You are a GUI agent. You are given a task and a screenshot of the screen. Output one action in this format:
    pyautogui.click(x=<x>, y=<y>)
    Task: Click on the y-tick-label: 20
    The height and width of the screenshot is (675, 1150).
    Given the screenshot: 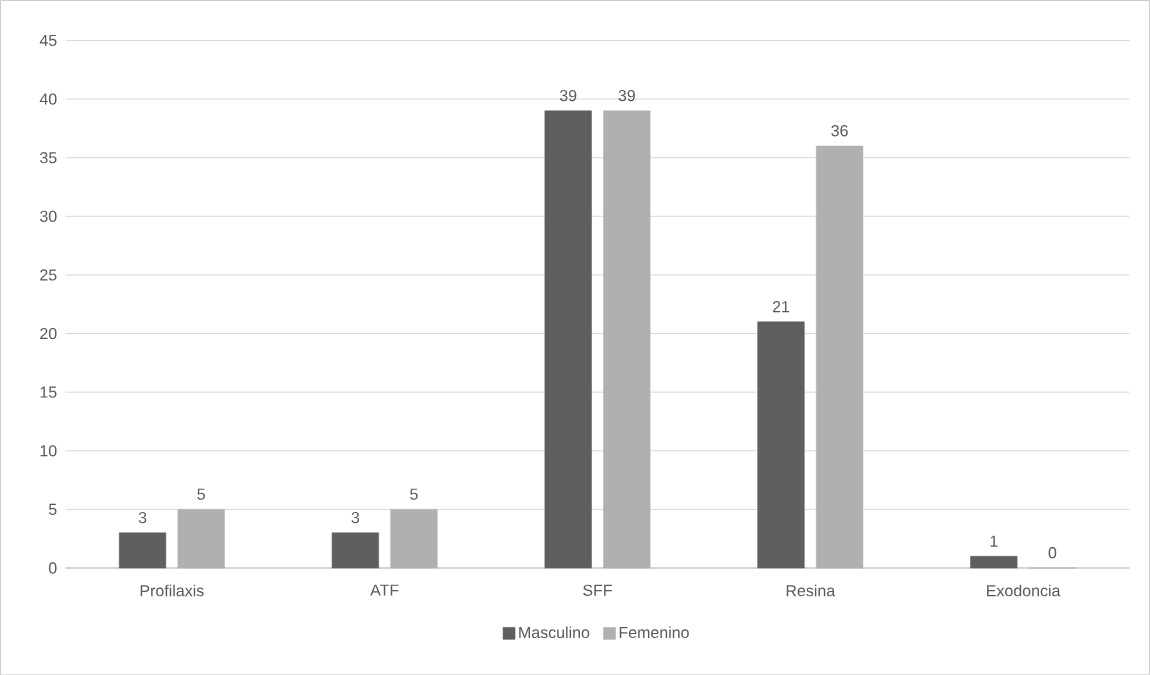 What is the action you would take?
    pyautogui.click(x=48, y=333)
    